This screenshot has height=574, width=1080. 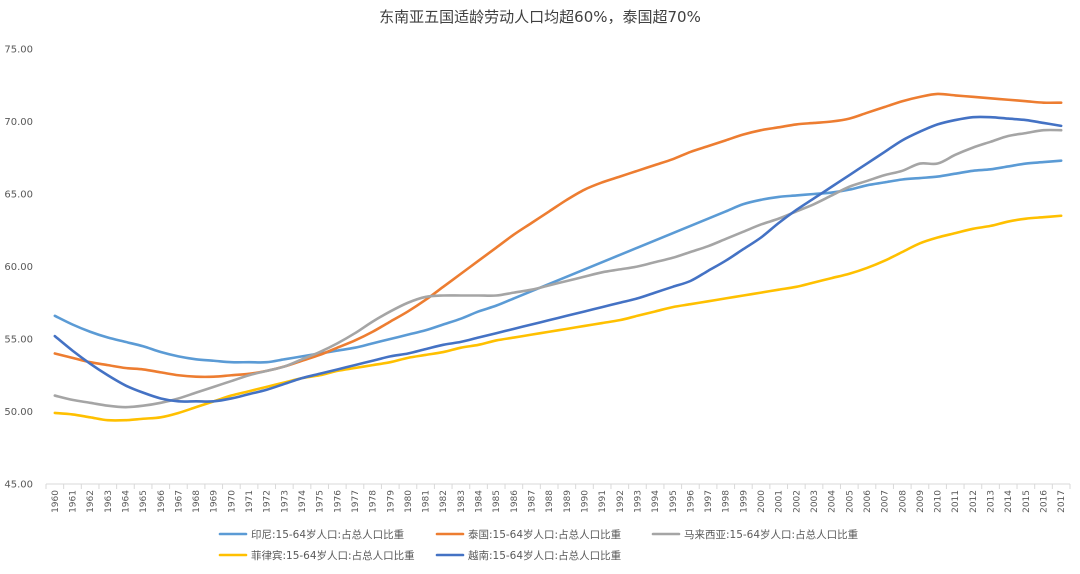 I want to click on x-tick-label: 2003, so click(x=815, y=501).